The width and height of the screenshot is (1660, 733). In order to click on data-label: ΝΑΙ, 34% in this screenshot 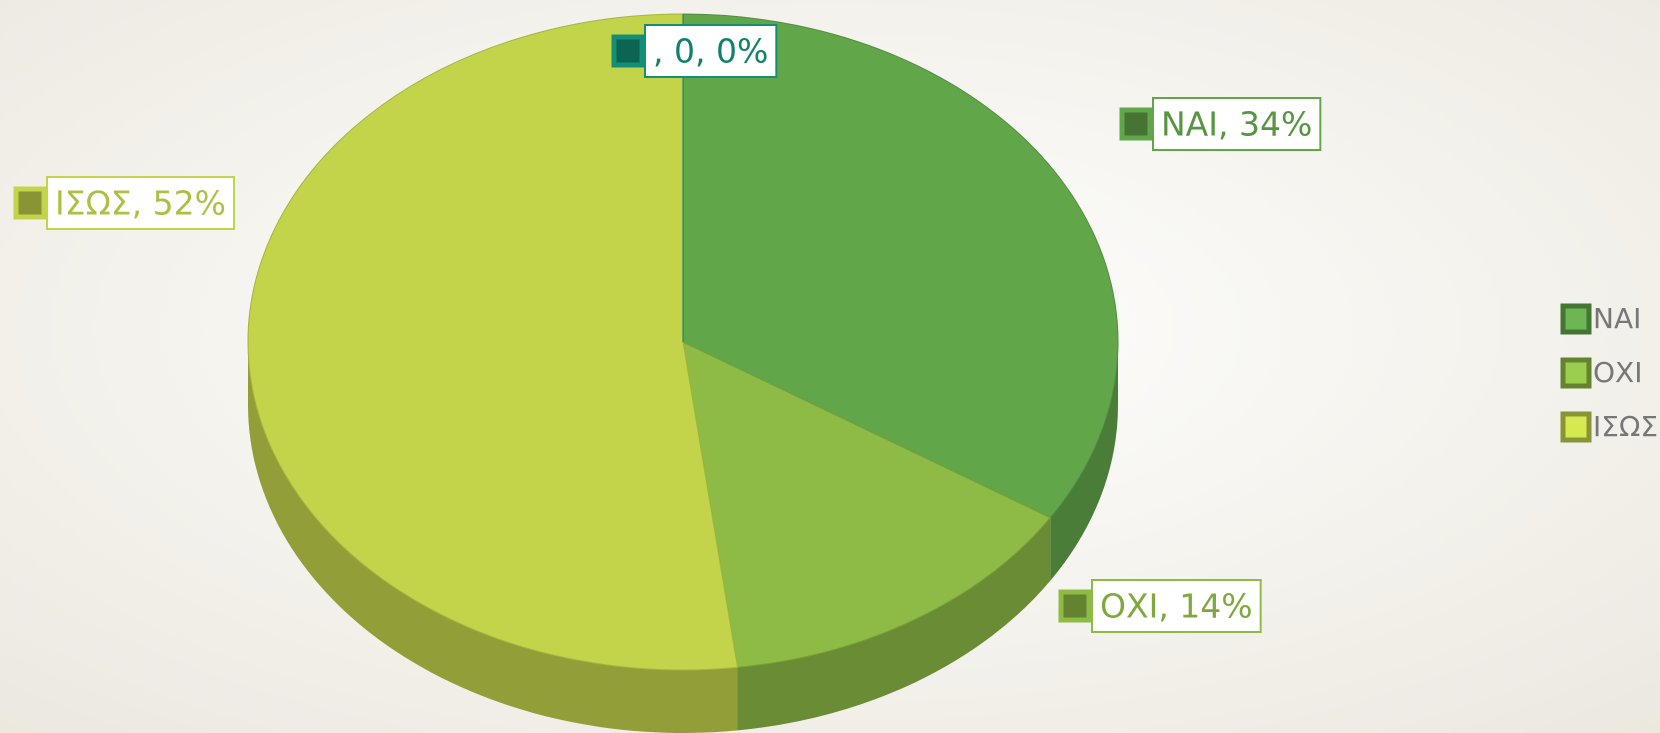, I will do `click(1220, 124)`.